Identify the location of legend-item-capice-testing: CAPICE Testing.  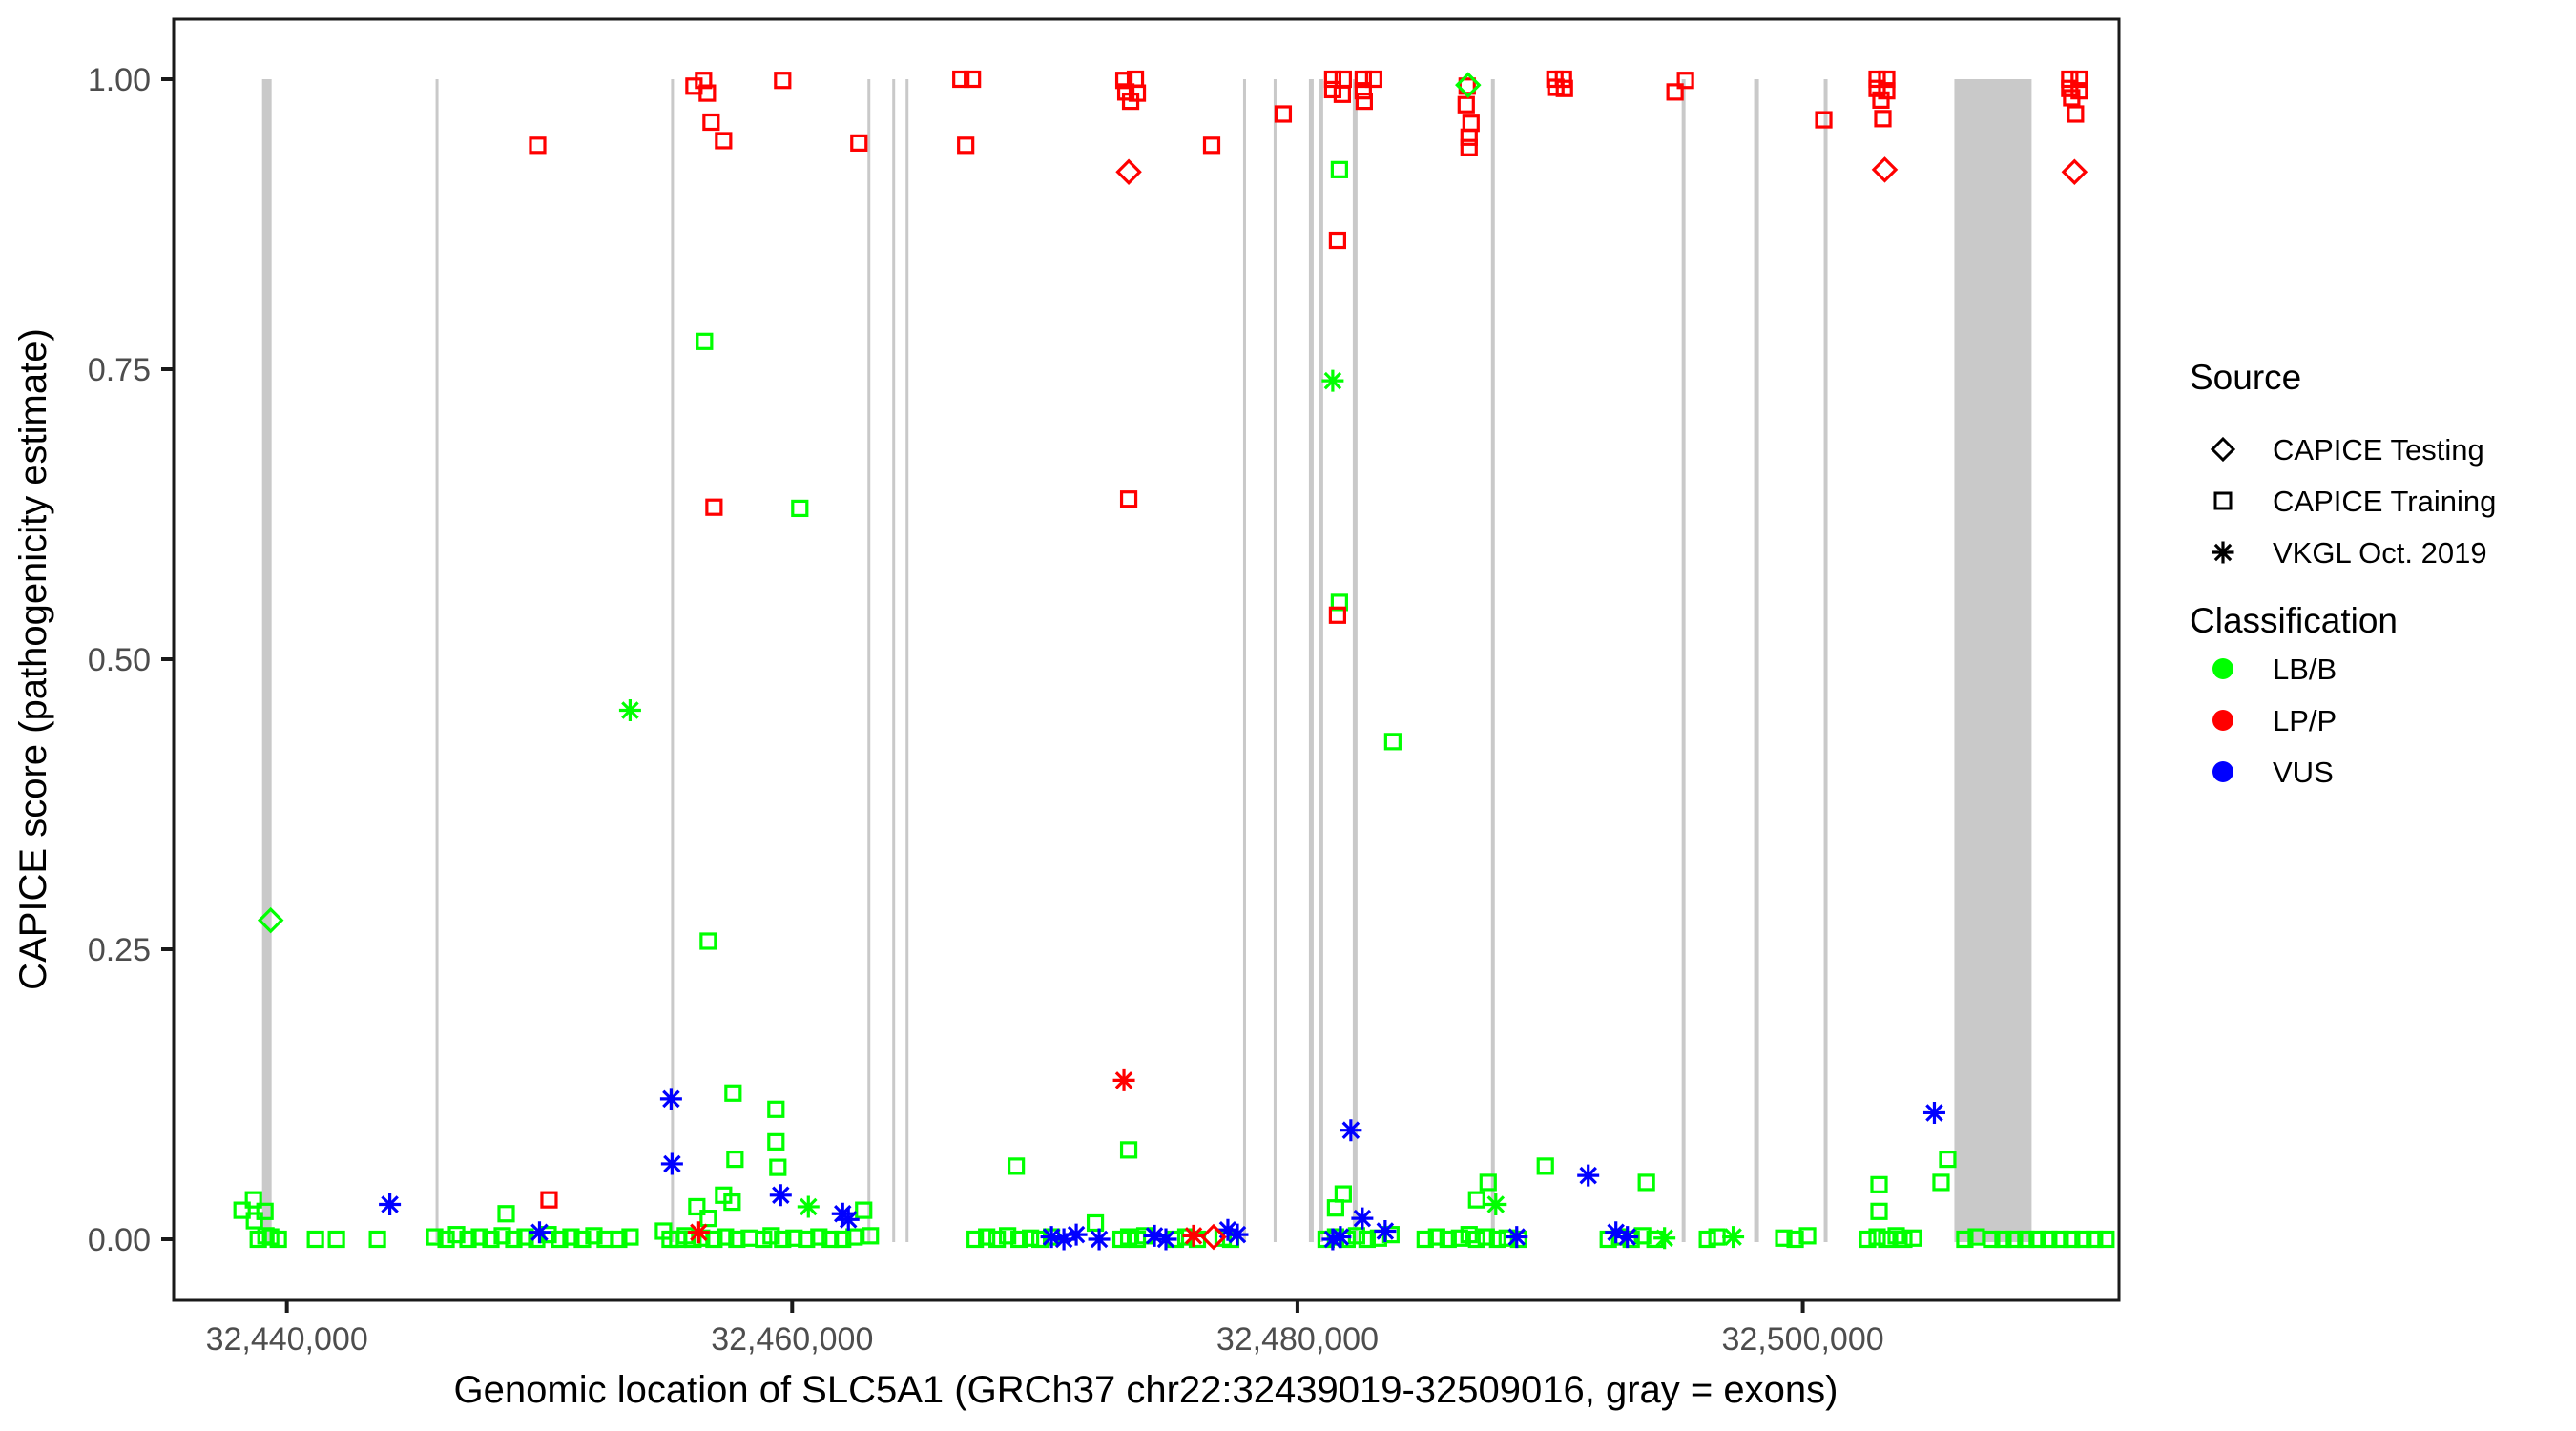
(2347, 450).